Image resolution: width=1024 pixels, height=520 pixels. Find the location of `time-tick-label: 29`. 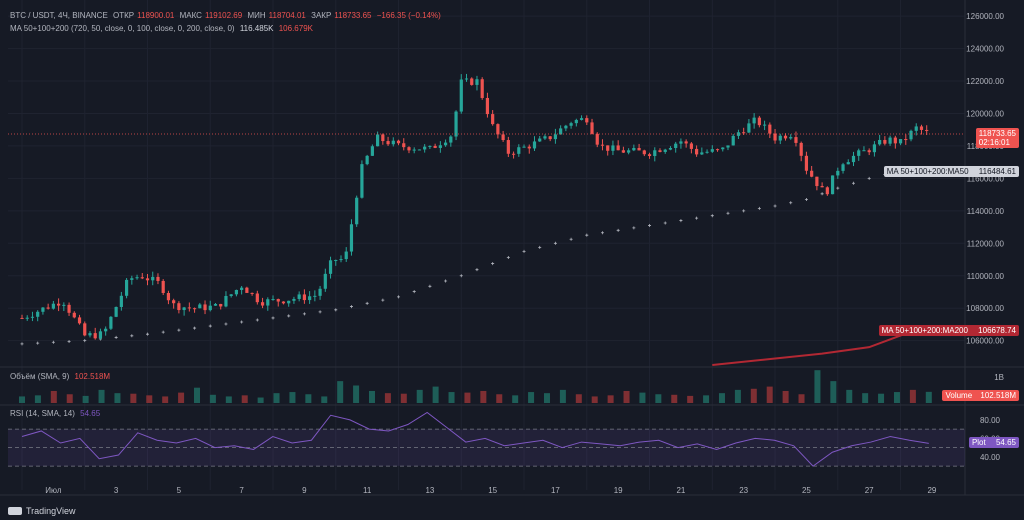

time-tick-label: 29 is located at coordinates (931, 490).